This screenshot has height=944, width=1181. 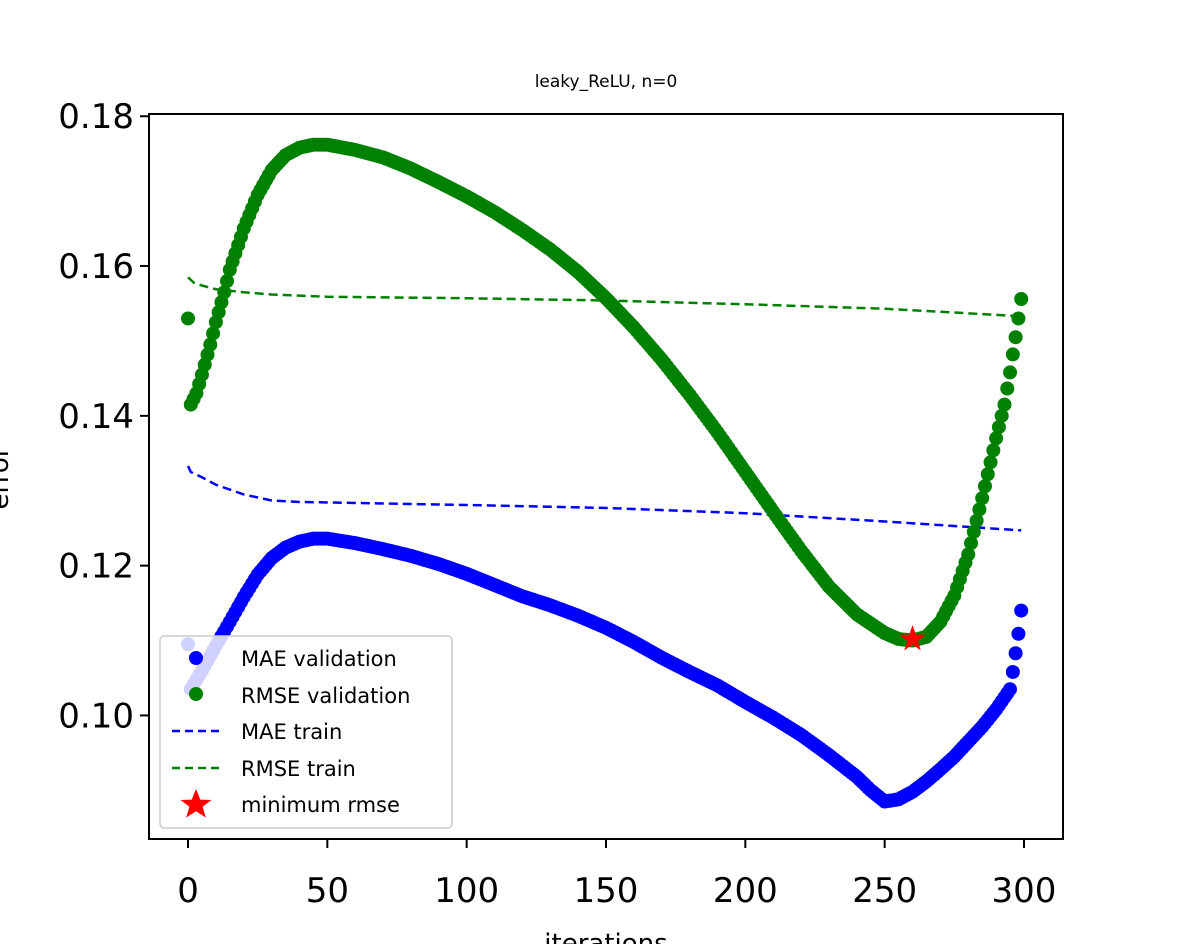 I want to click on y-tick-label-4: 0.18, so click(x=96, y=117).